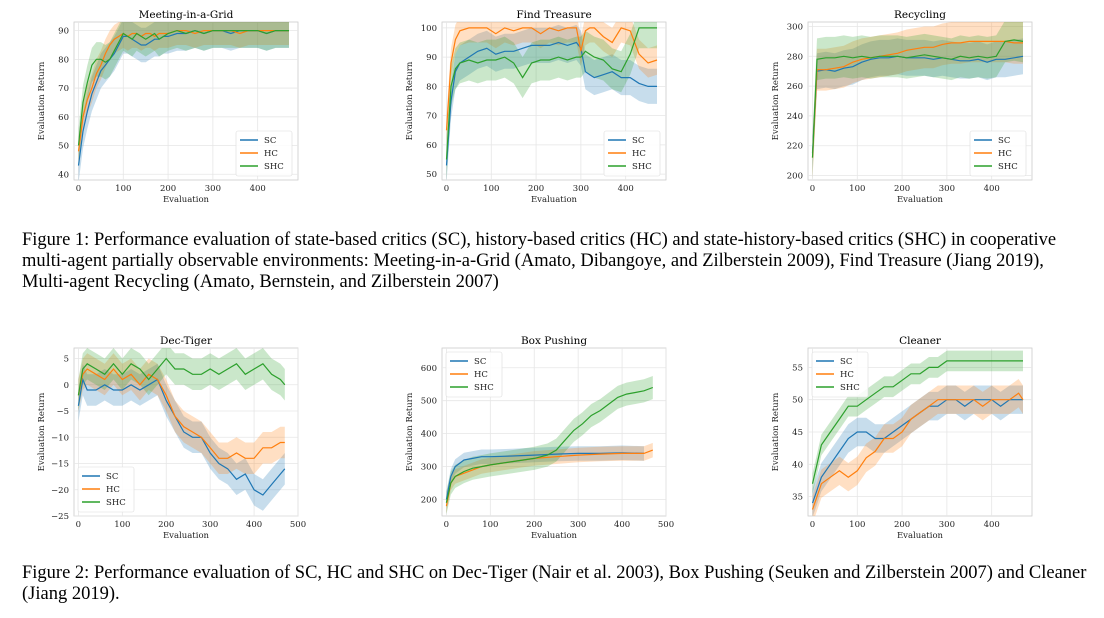  I want to click on series-line-hc, so click(183, 91).